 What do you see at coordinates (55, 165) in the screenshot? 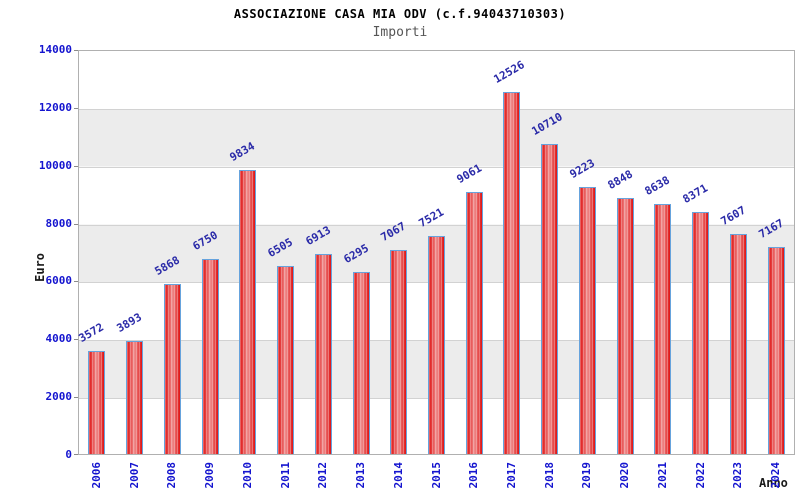
I see `y-tick-label: 10000` at bounding box center [55, 165].